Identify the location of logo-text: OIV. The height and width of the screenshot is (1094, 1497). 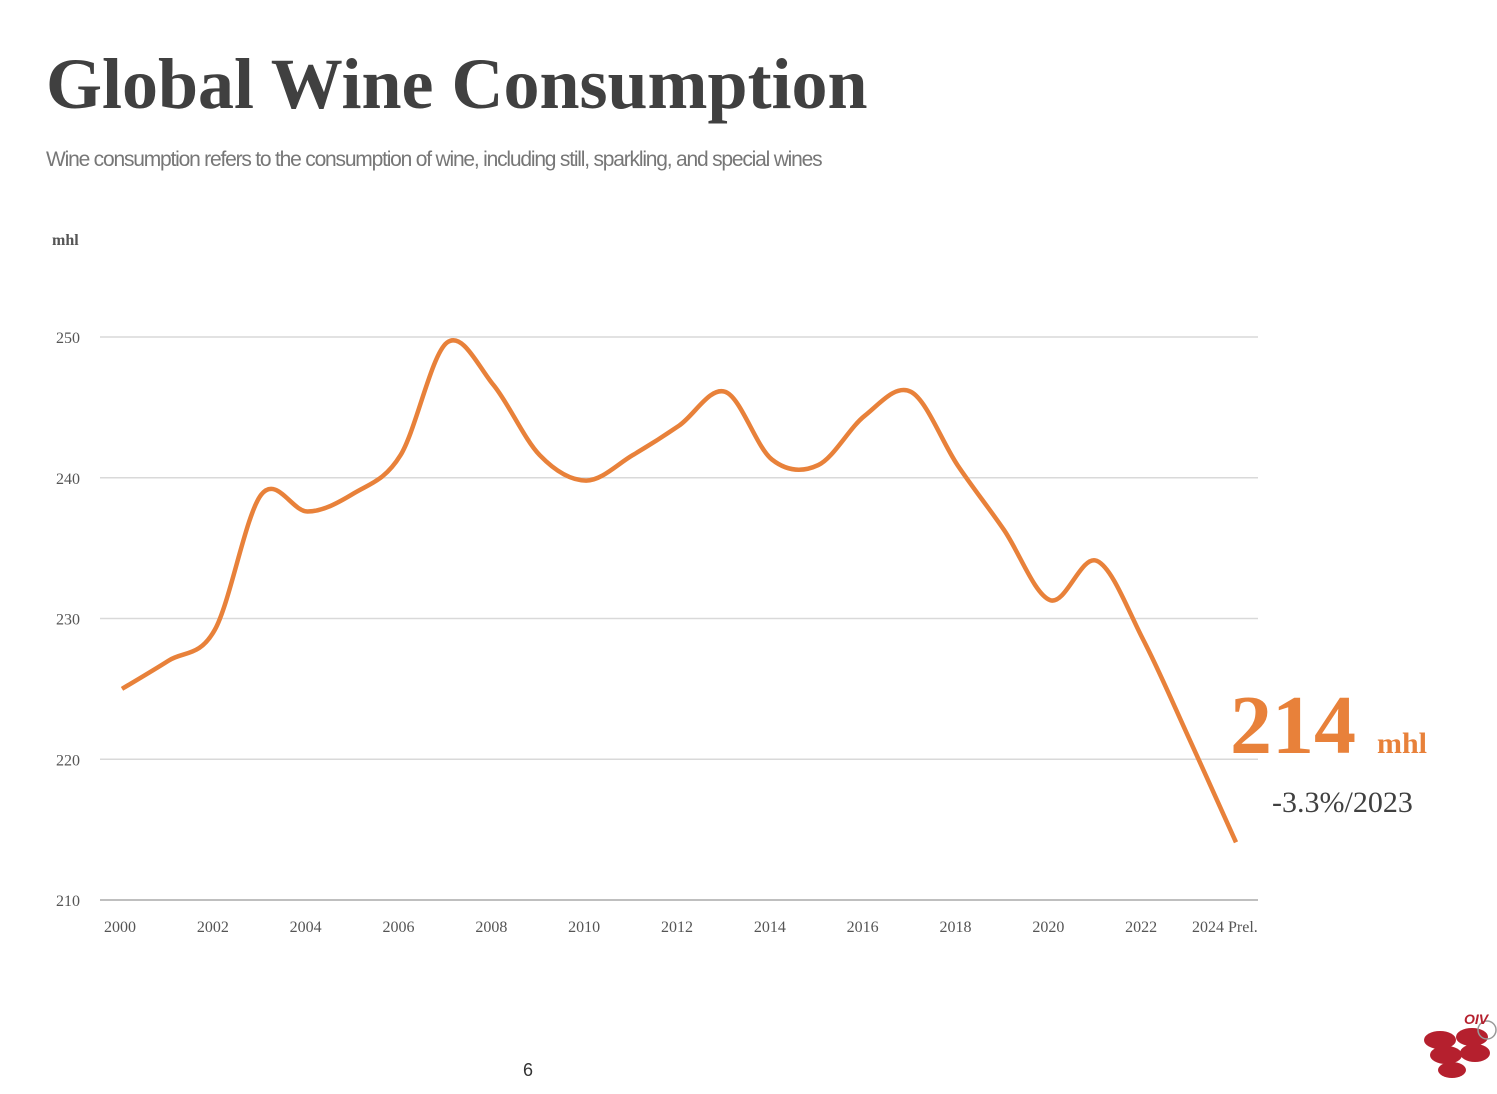
(1477, 1019).